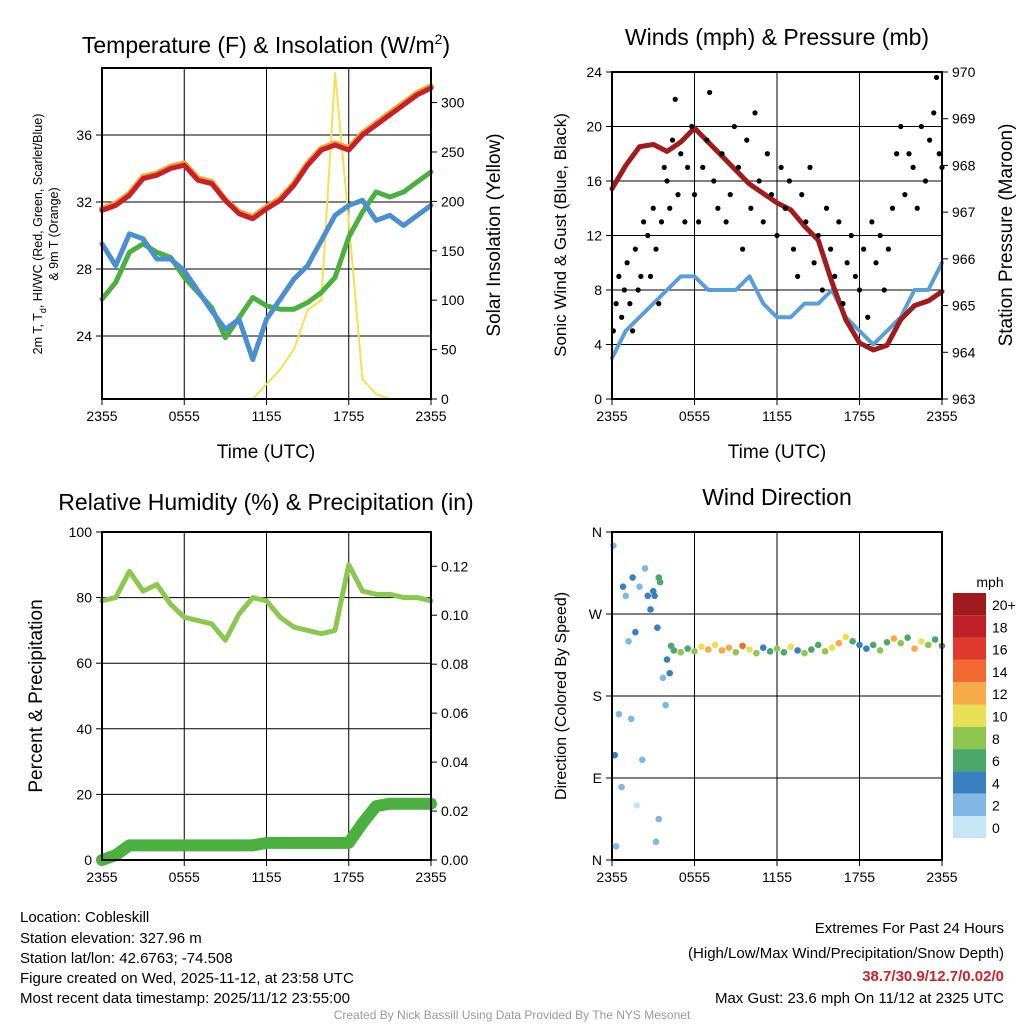 The image size is (1024, 1029). Describe the element at coordinates (594, 181) in the screenshot. I see `y-tick-label: 16` at that location.